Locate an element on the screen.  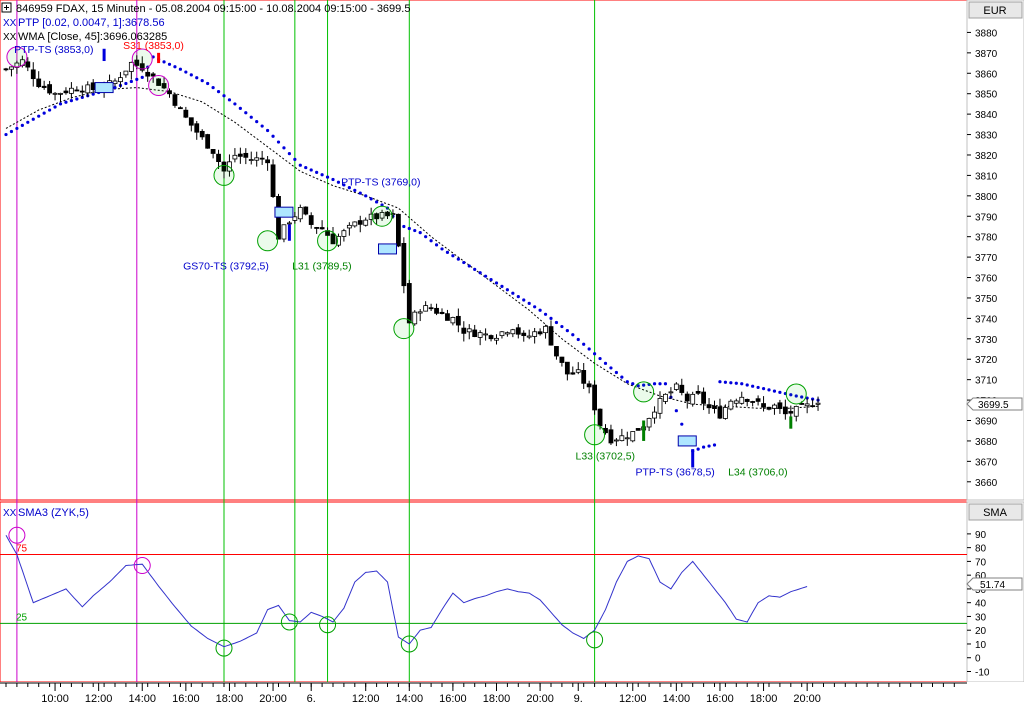
sma-legend: SMA3 (ZYK,5) is located at coordinates (53, 513).